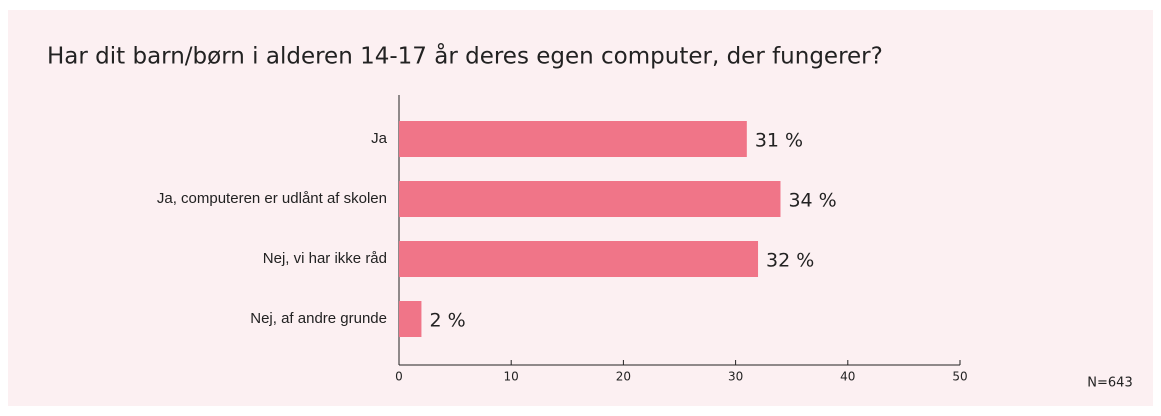  What do you see at coordinates (379, 138) in the screenshot?
I see `category-label: Ja` at bounding box center [379, 138].